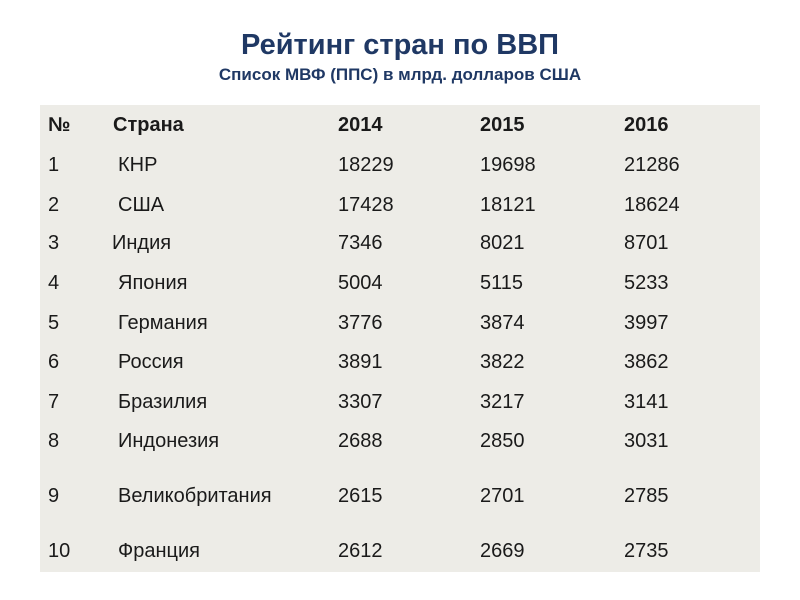 The image size is (800, 600). Describe the element at coordinates (646, 243) in the screenshot. I see `gdp-2016-value: 8701` at that location.